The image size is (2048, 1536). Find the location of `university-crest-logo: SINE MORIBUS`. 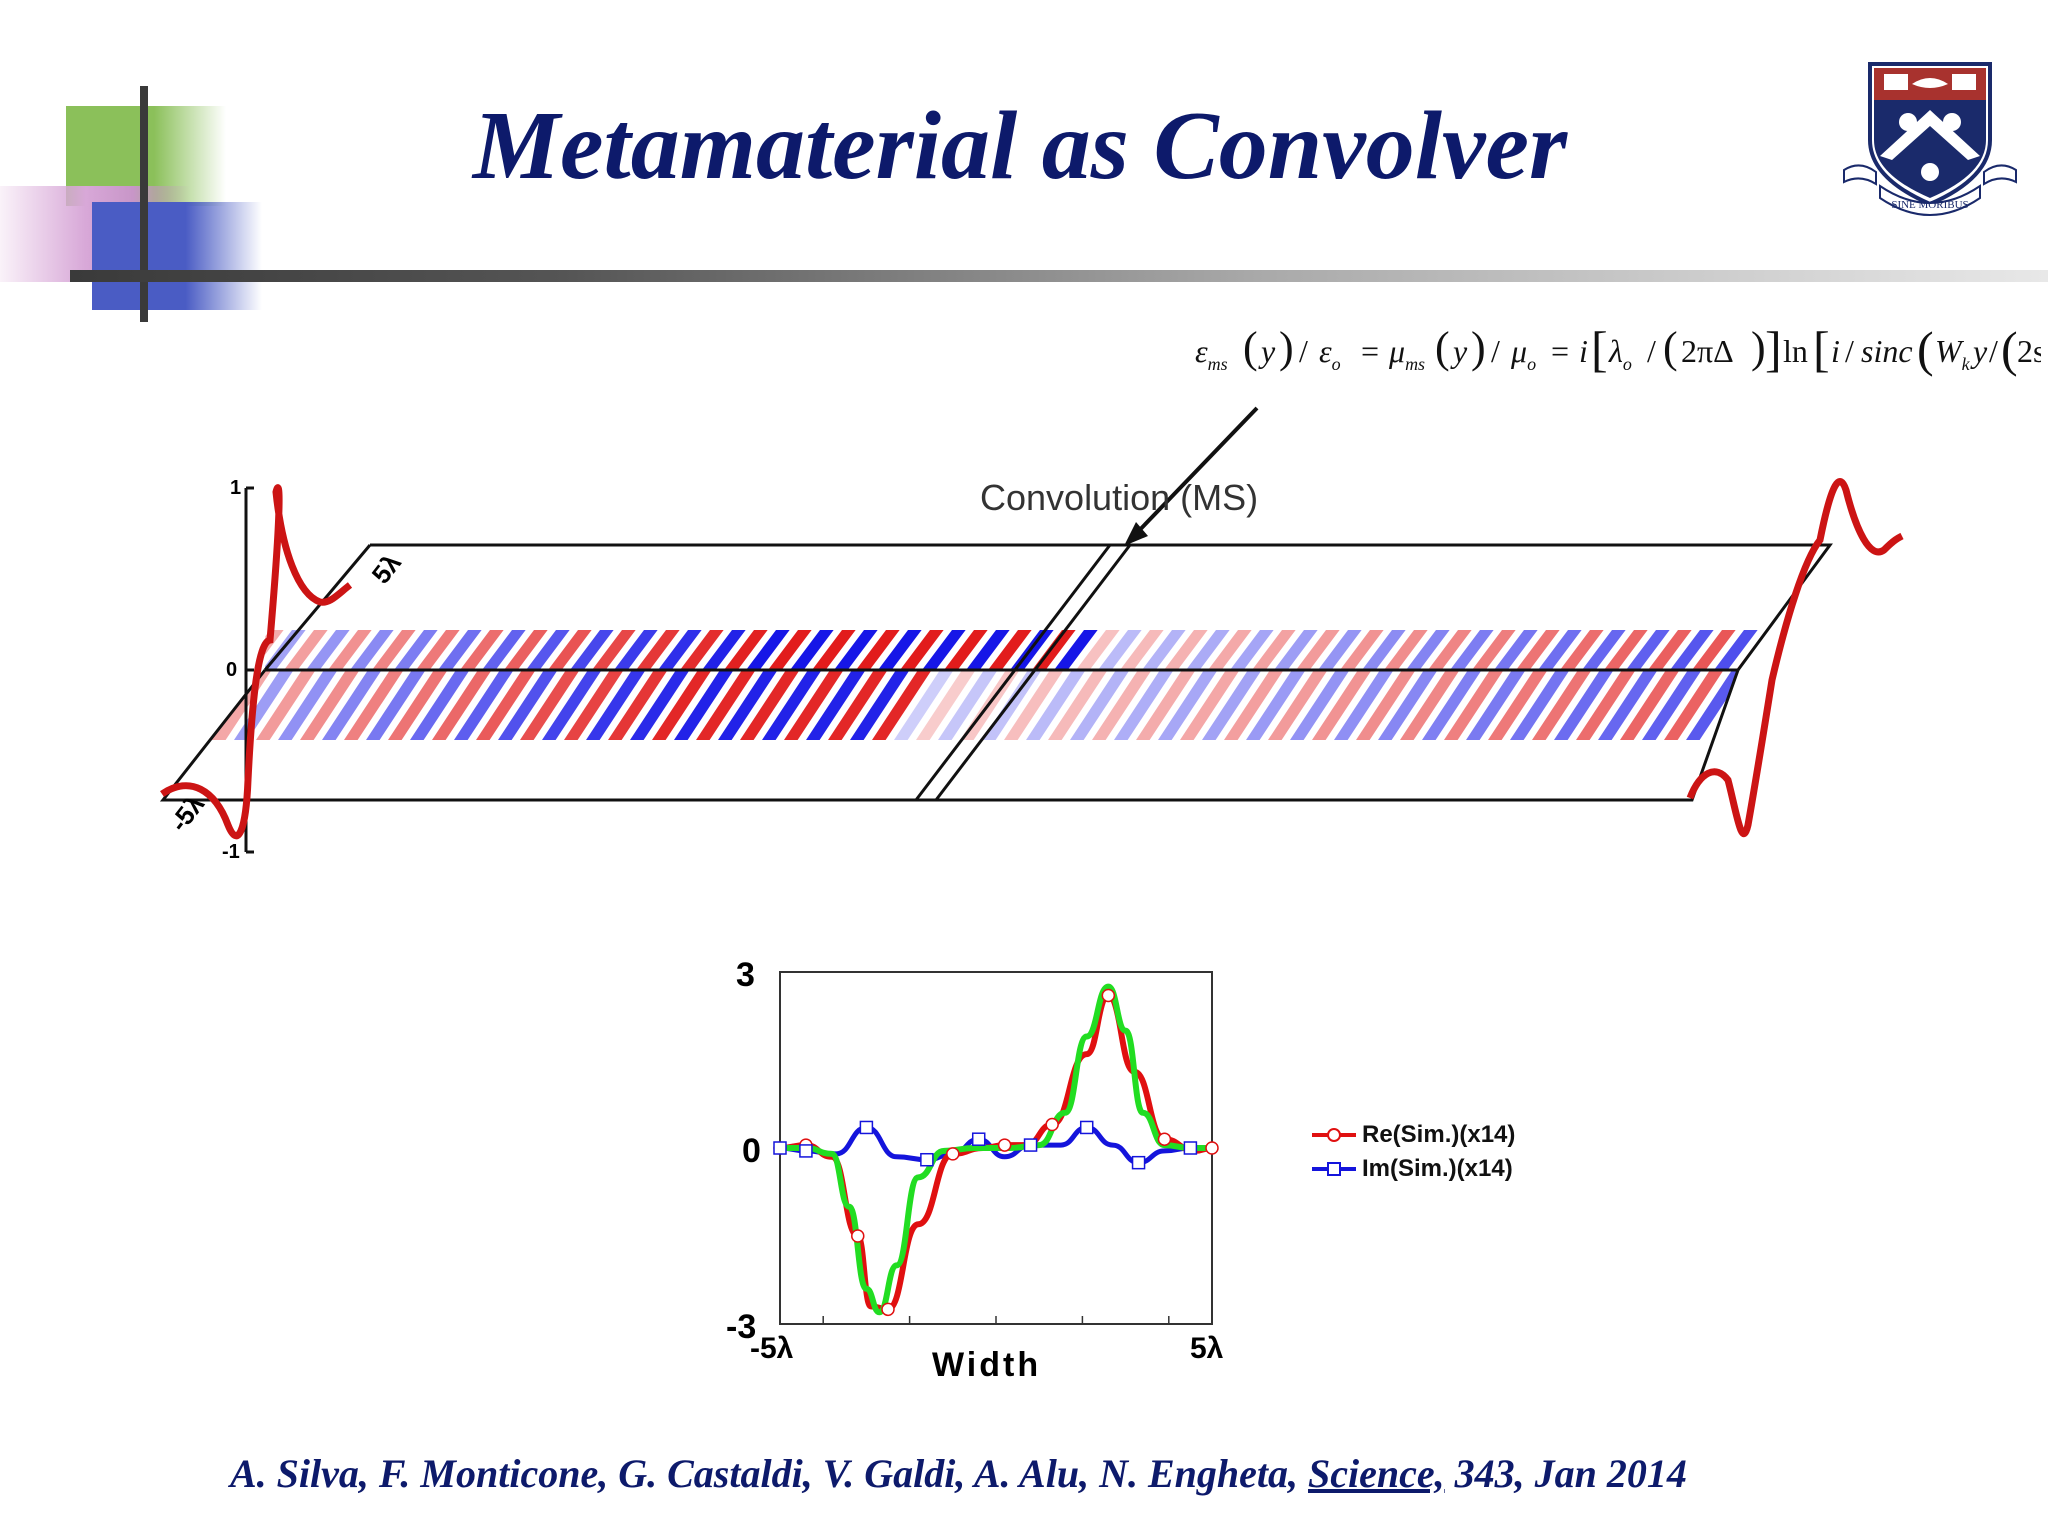

university-crest-logo: SINE MORIBUS is located at coordinates (1930, 139).